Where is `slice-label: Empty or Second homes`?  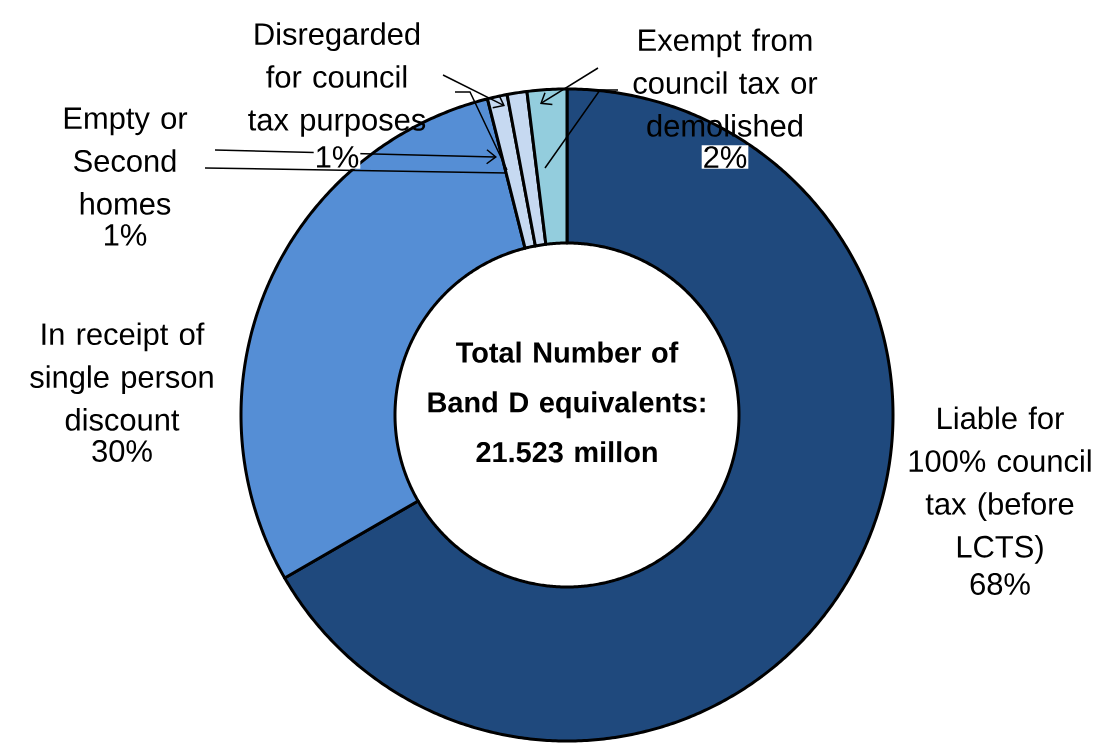
slice-label: Empty or Second homes is located at coordinates (126, 161).